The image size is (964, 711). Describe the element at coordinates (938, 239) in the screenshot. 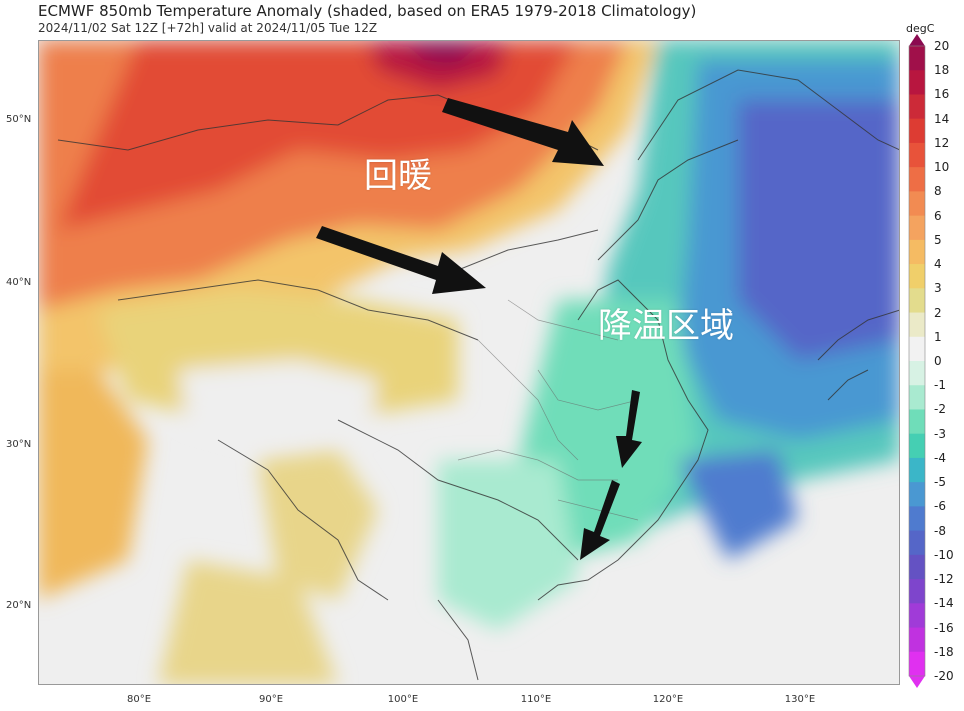

I see `colorbar-tick-label: 5` at that location.